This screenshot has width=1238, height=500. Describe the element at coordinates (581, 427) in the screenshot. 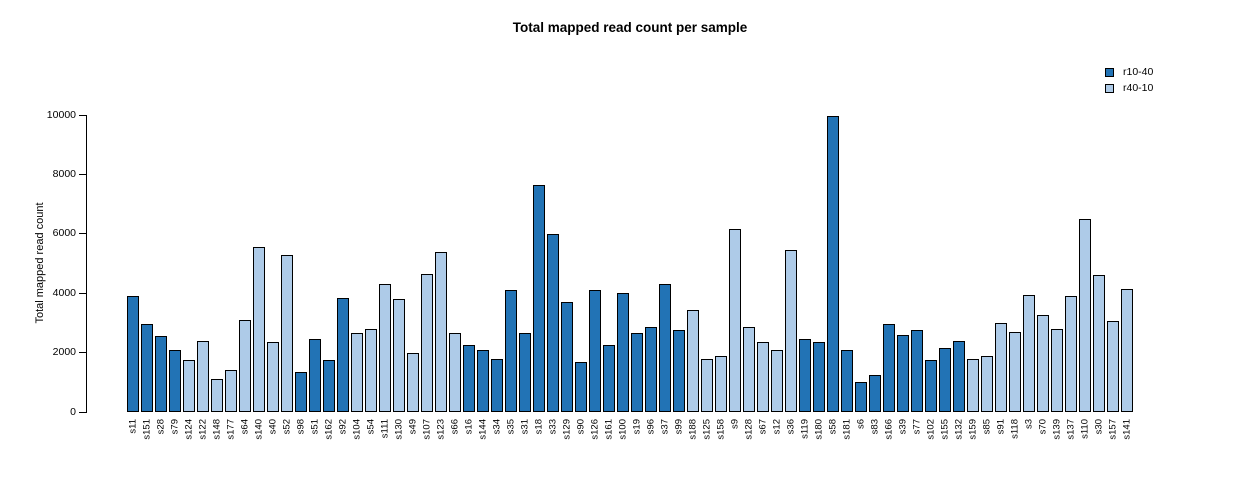

I see `x-tick-label: s90` at that location.